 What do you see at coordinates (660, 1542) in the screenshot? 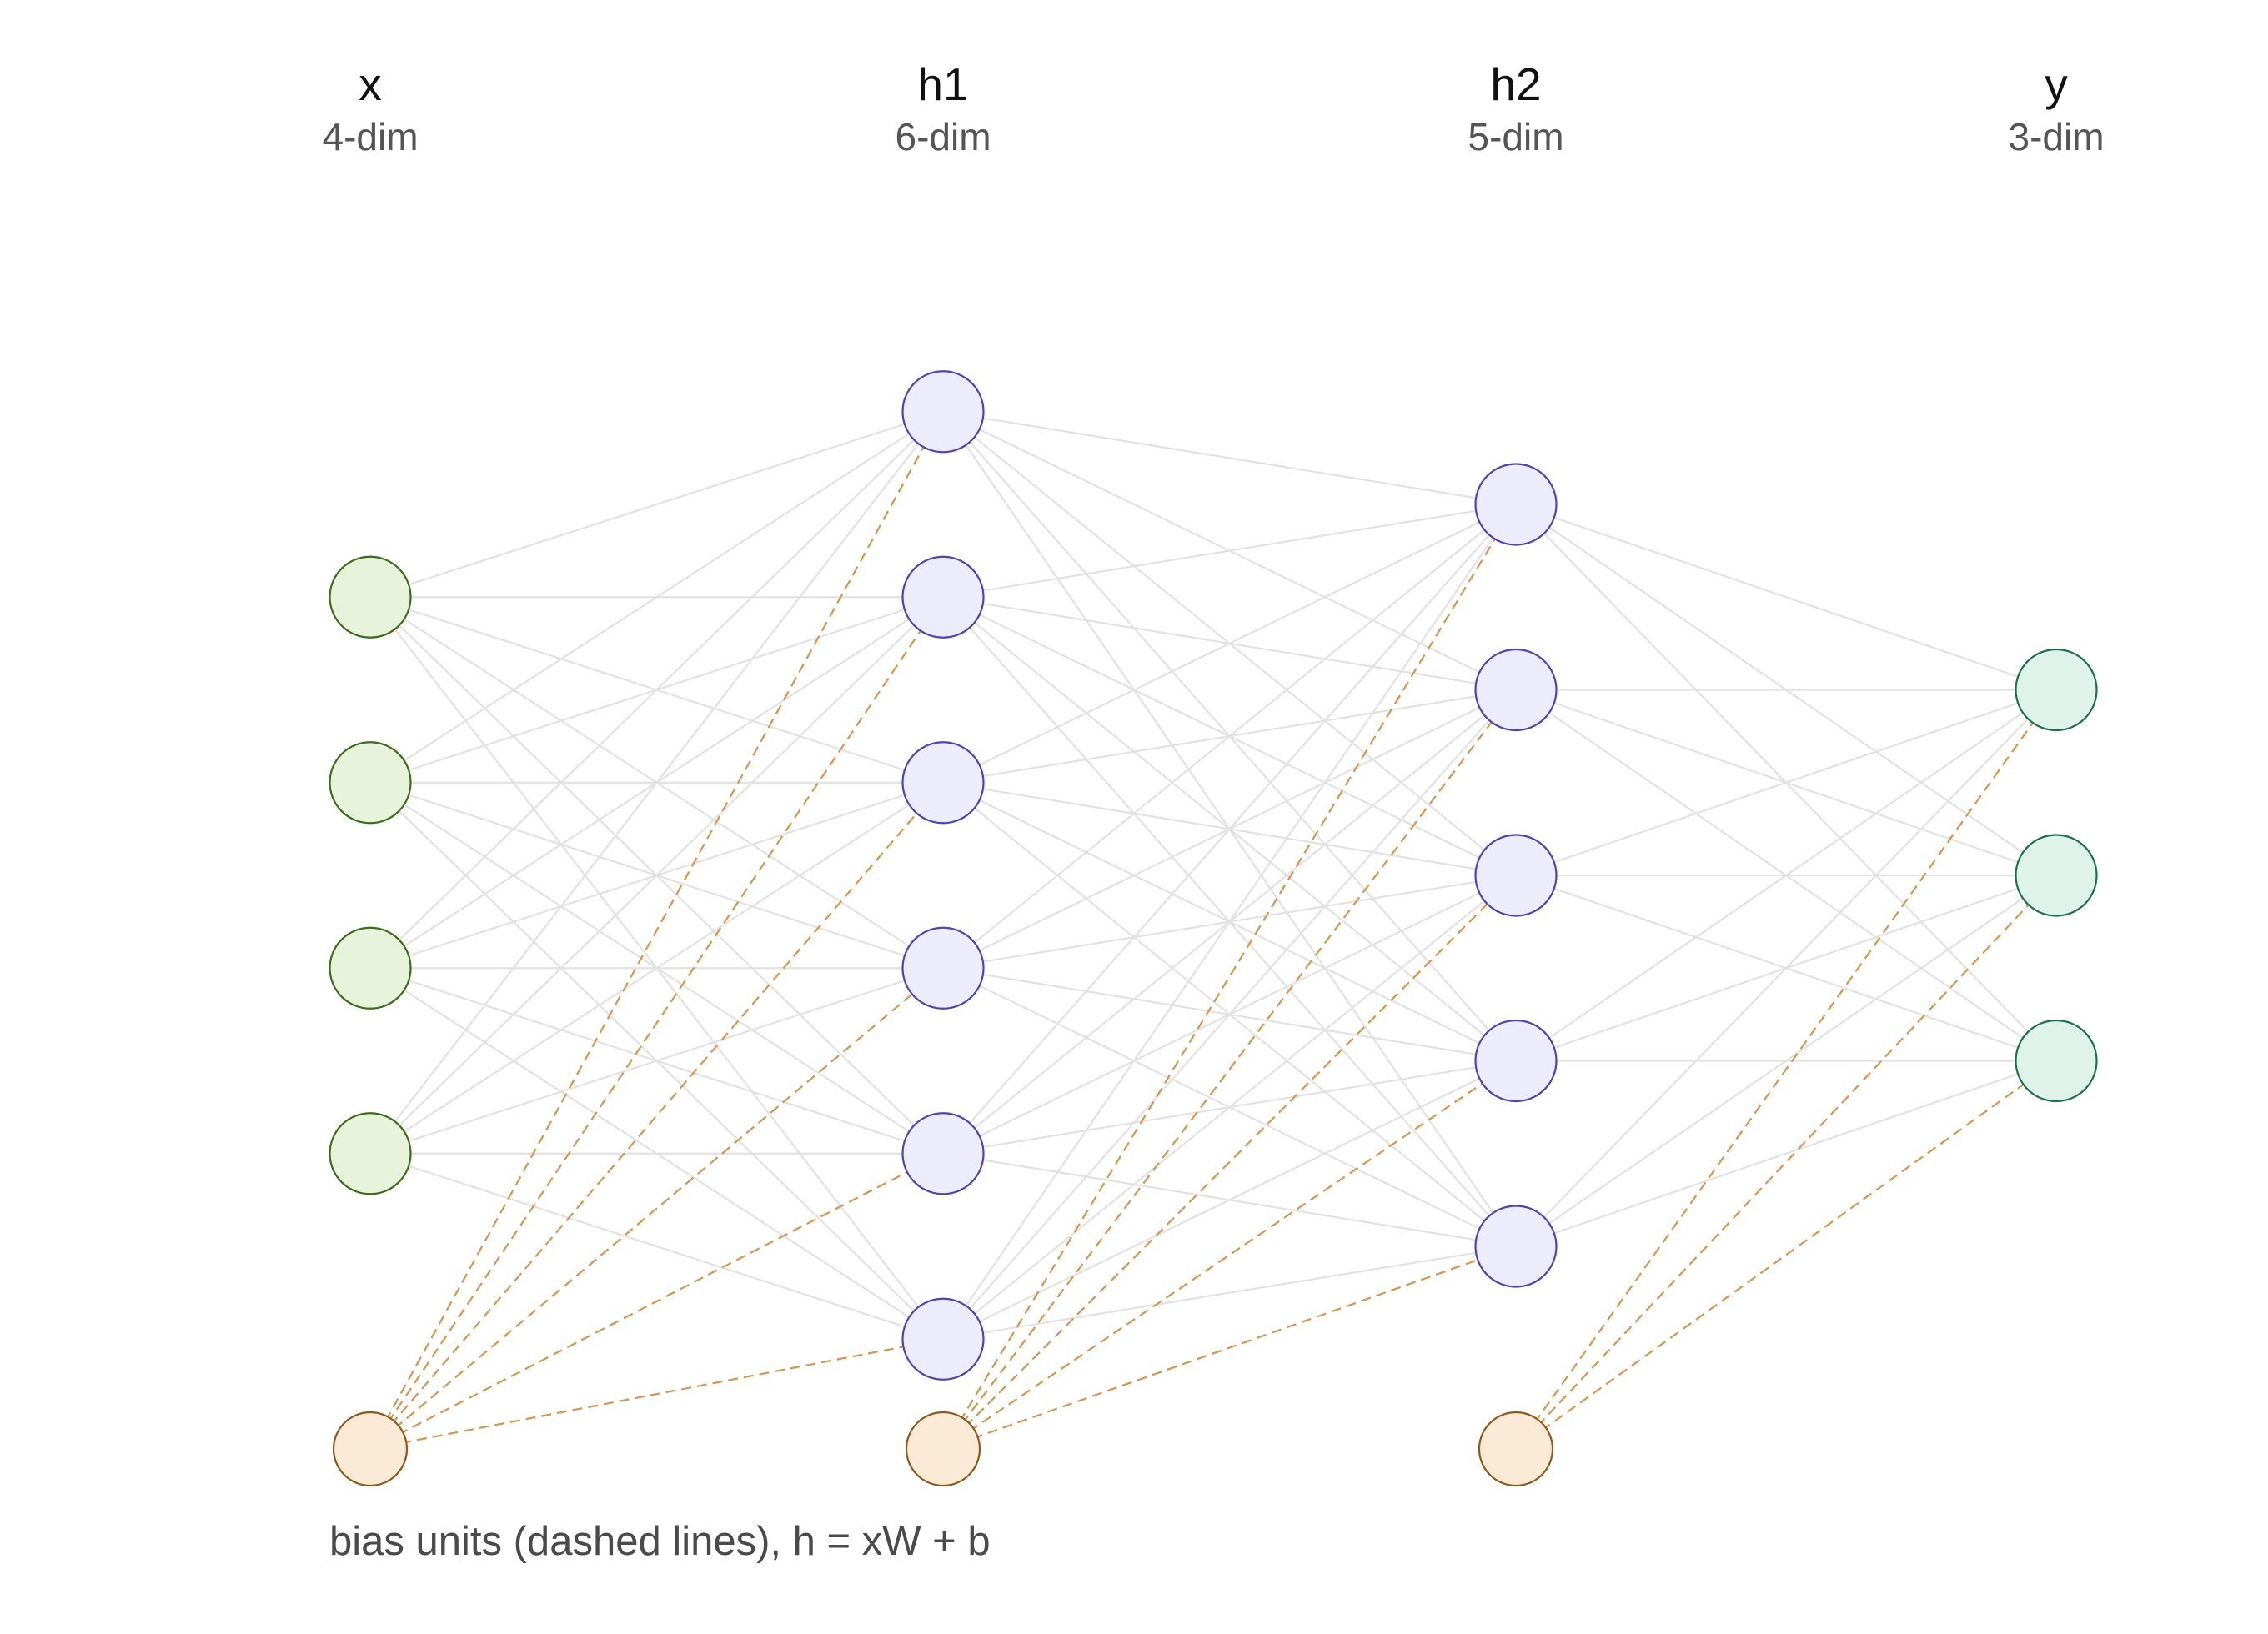
I see `caption: bias units (dashed lines), h = xW + b` at bounding box center [660, 1542].